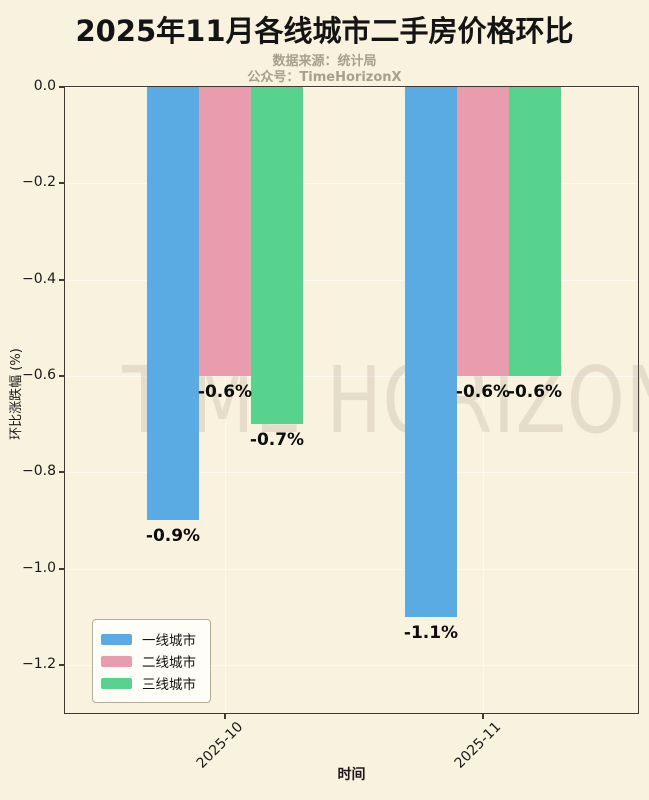 The height and width of the screenshot is (800, 649). I want to click on legend-item-一线城市: 一线城市, so click(148, 639).